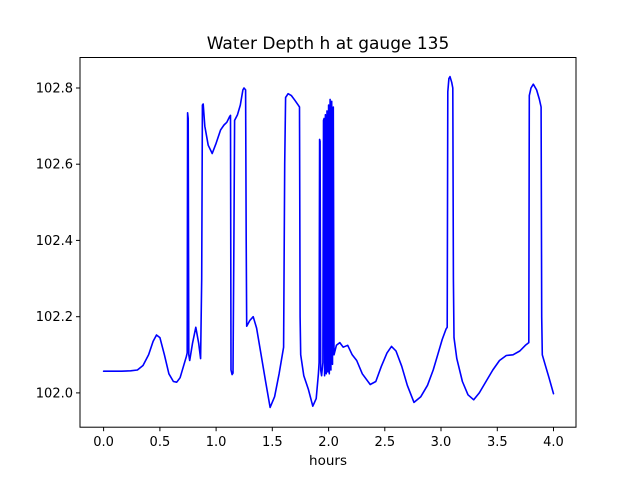  I want to click on x-tick-label: 3.0, so click(441, 442).